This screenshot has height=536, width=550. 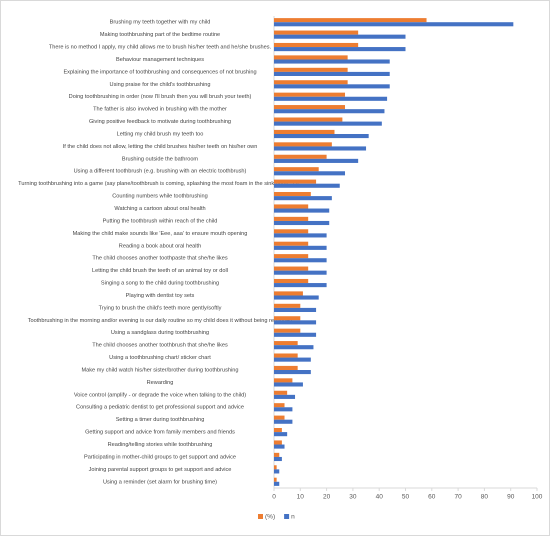 What do you see at coordinates (160, 246) in the screenshot?
I see `y-tick-label: Reading a book about oral health` at bounding box center [160, 246].